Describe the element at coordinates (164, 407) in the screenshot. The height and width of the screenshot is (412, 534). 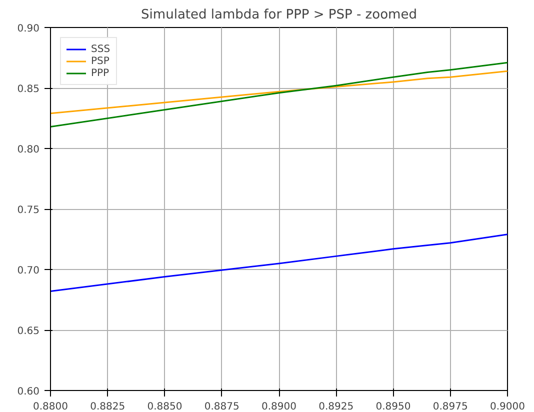
I see `x-tick-label: 0.8850` at that location.